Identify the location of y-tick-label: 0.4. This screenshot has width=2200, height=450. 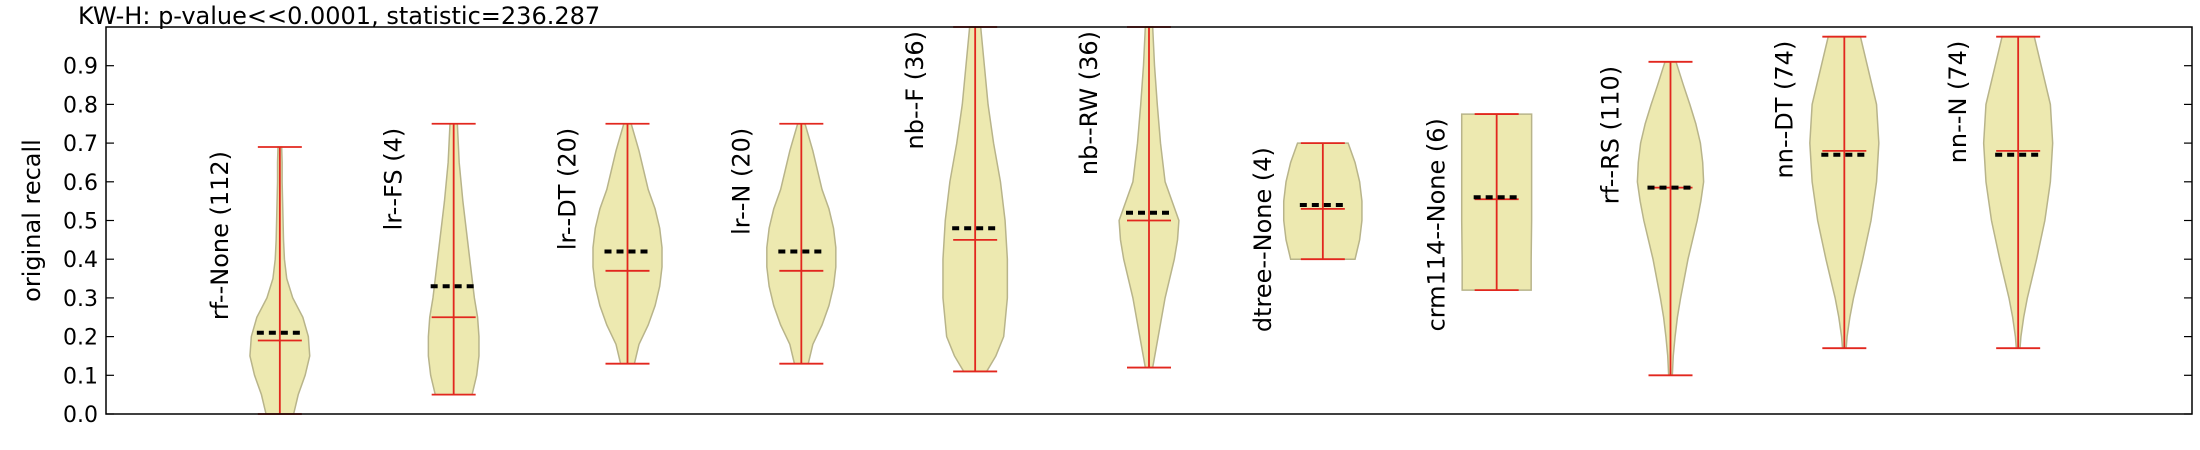
(80, 260).